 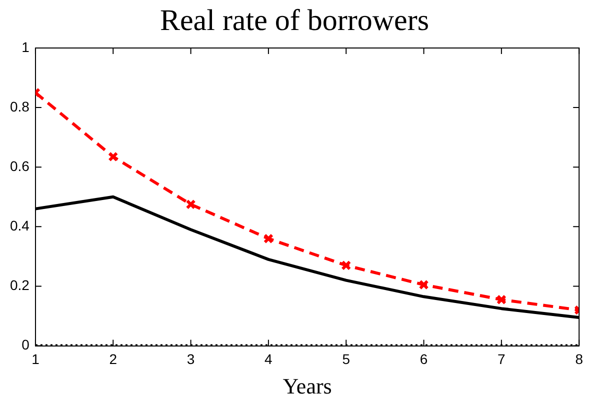 I want to click on x-tick-label: 1, so click(x=36, y=359).